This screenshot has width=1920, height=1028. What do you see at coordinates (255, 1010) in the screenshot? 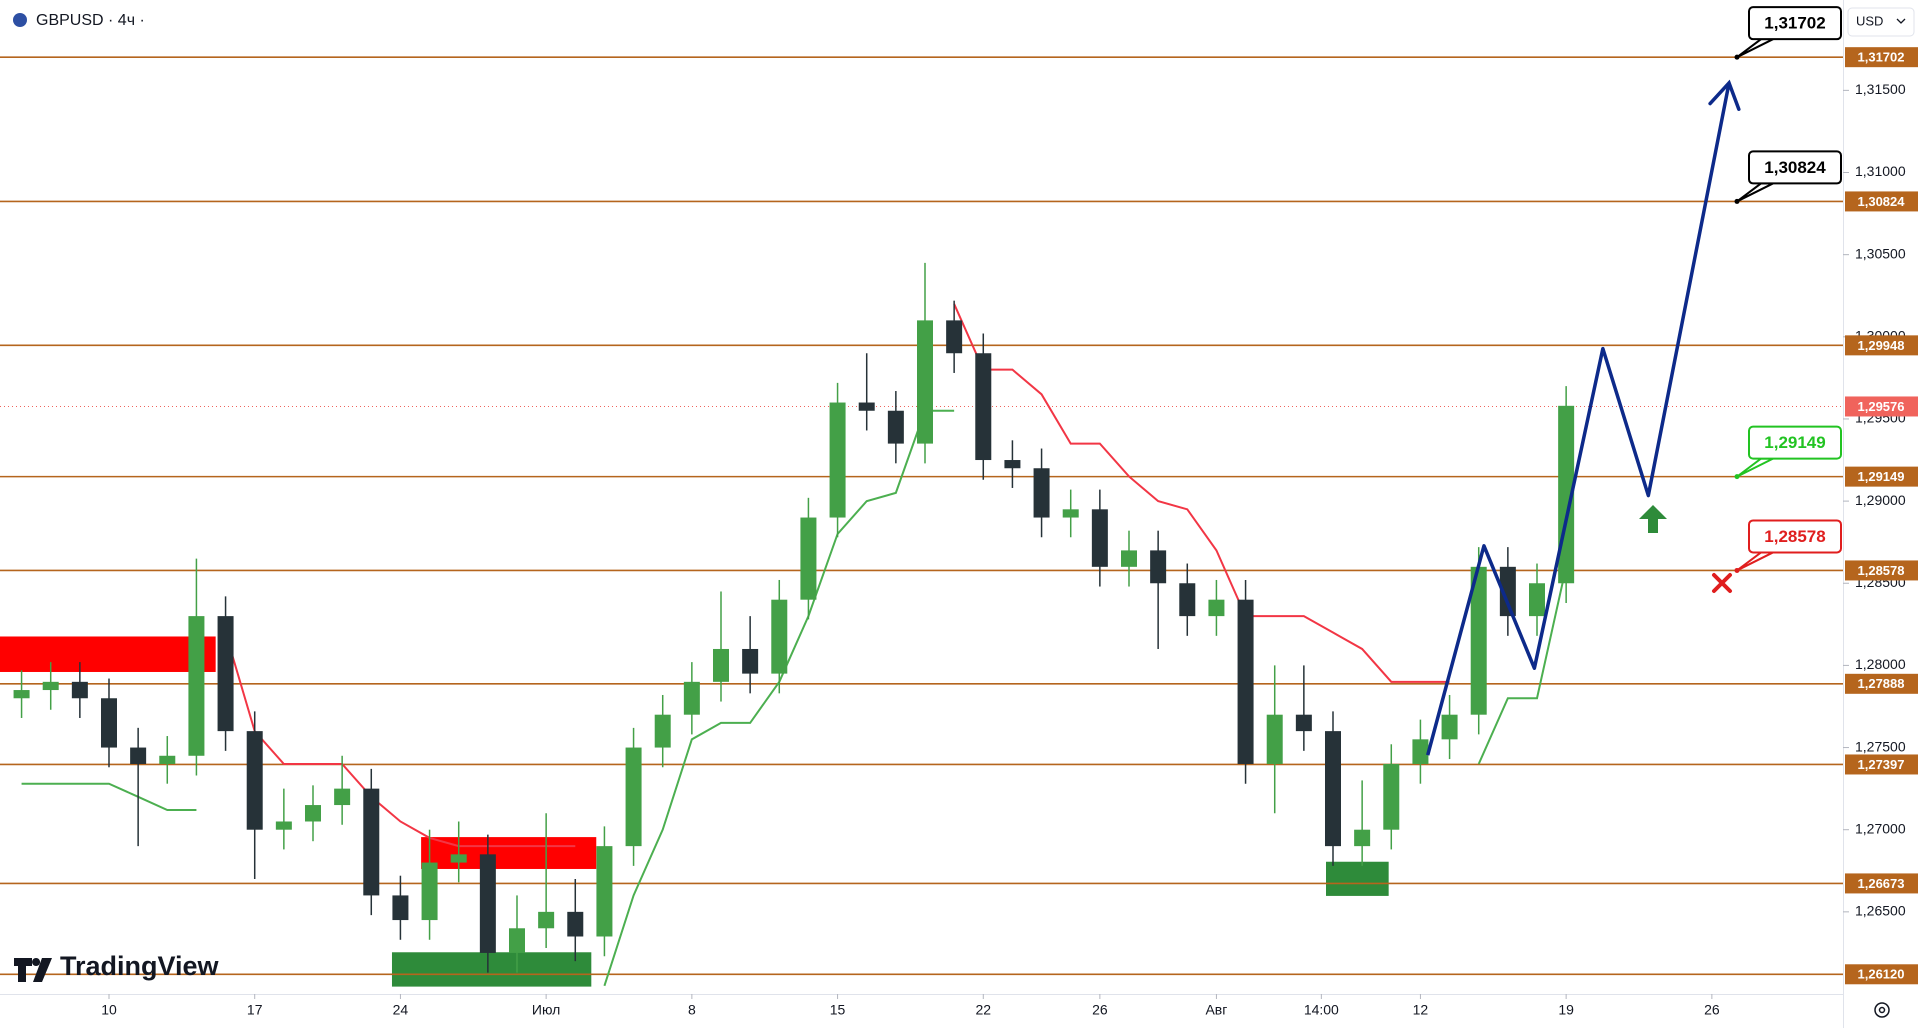
I see `x-tick-label: 17` at bounding box center [255, 1010].